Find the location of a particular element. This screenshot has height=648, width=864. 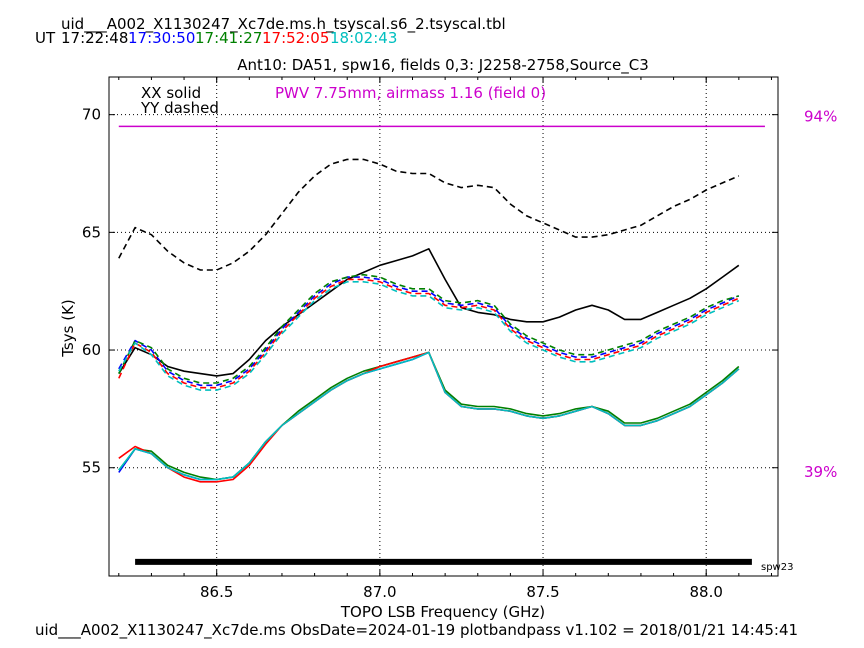

ut-time-3: 17:41:27 is located at coordinates (228, 38).